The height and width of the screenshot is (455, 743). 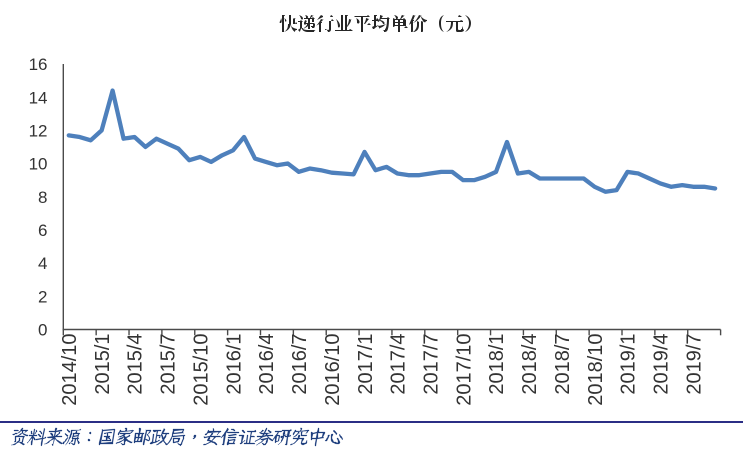 What do you see at coordinates (629, 364) in the screenshot?
I see `x-tick-label: 2019/1` at bounding box center [629, 364].